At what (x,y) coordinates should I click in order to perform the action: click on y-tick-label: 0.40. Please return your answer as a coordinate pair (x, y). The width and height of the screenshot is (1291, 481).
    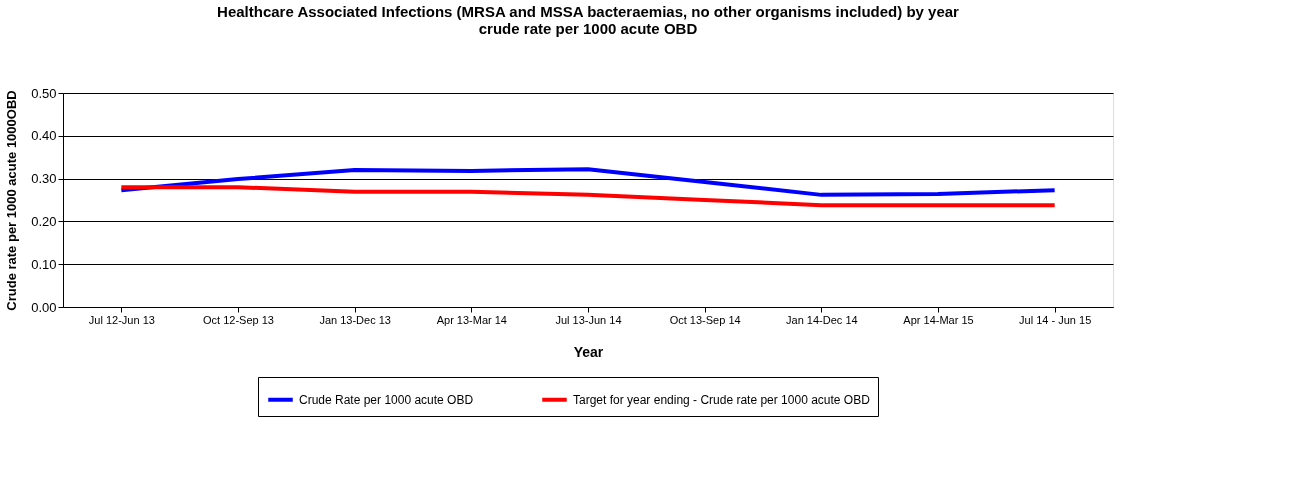
    Looking at the image, I should click on (44, 136).